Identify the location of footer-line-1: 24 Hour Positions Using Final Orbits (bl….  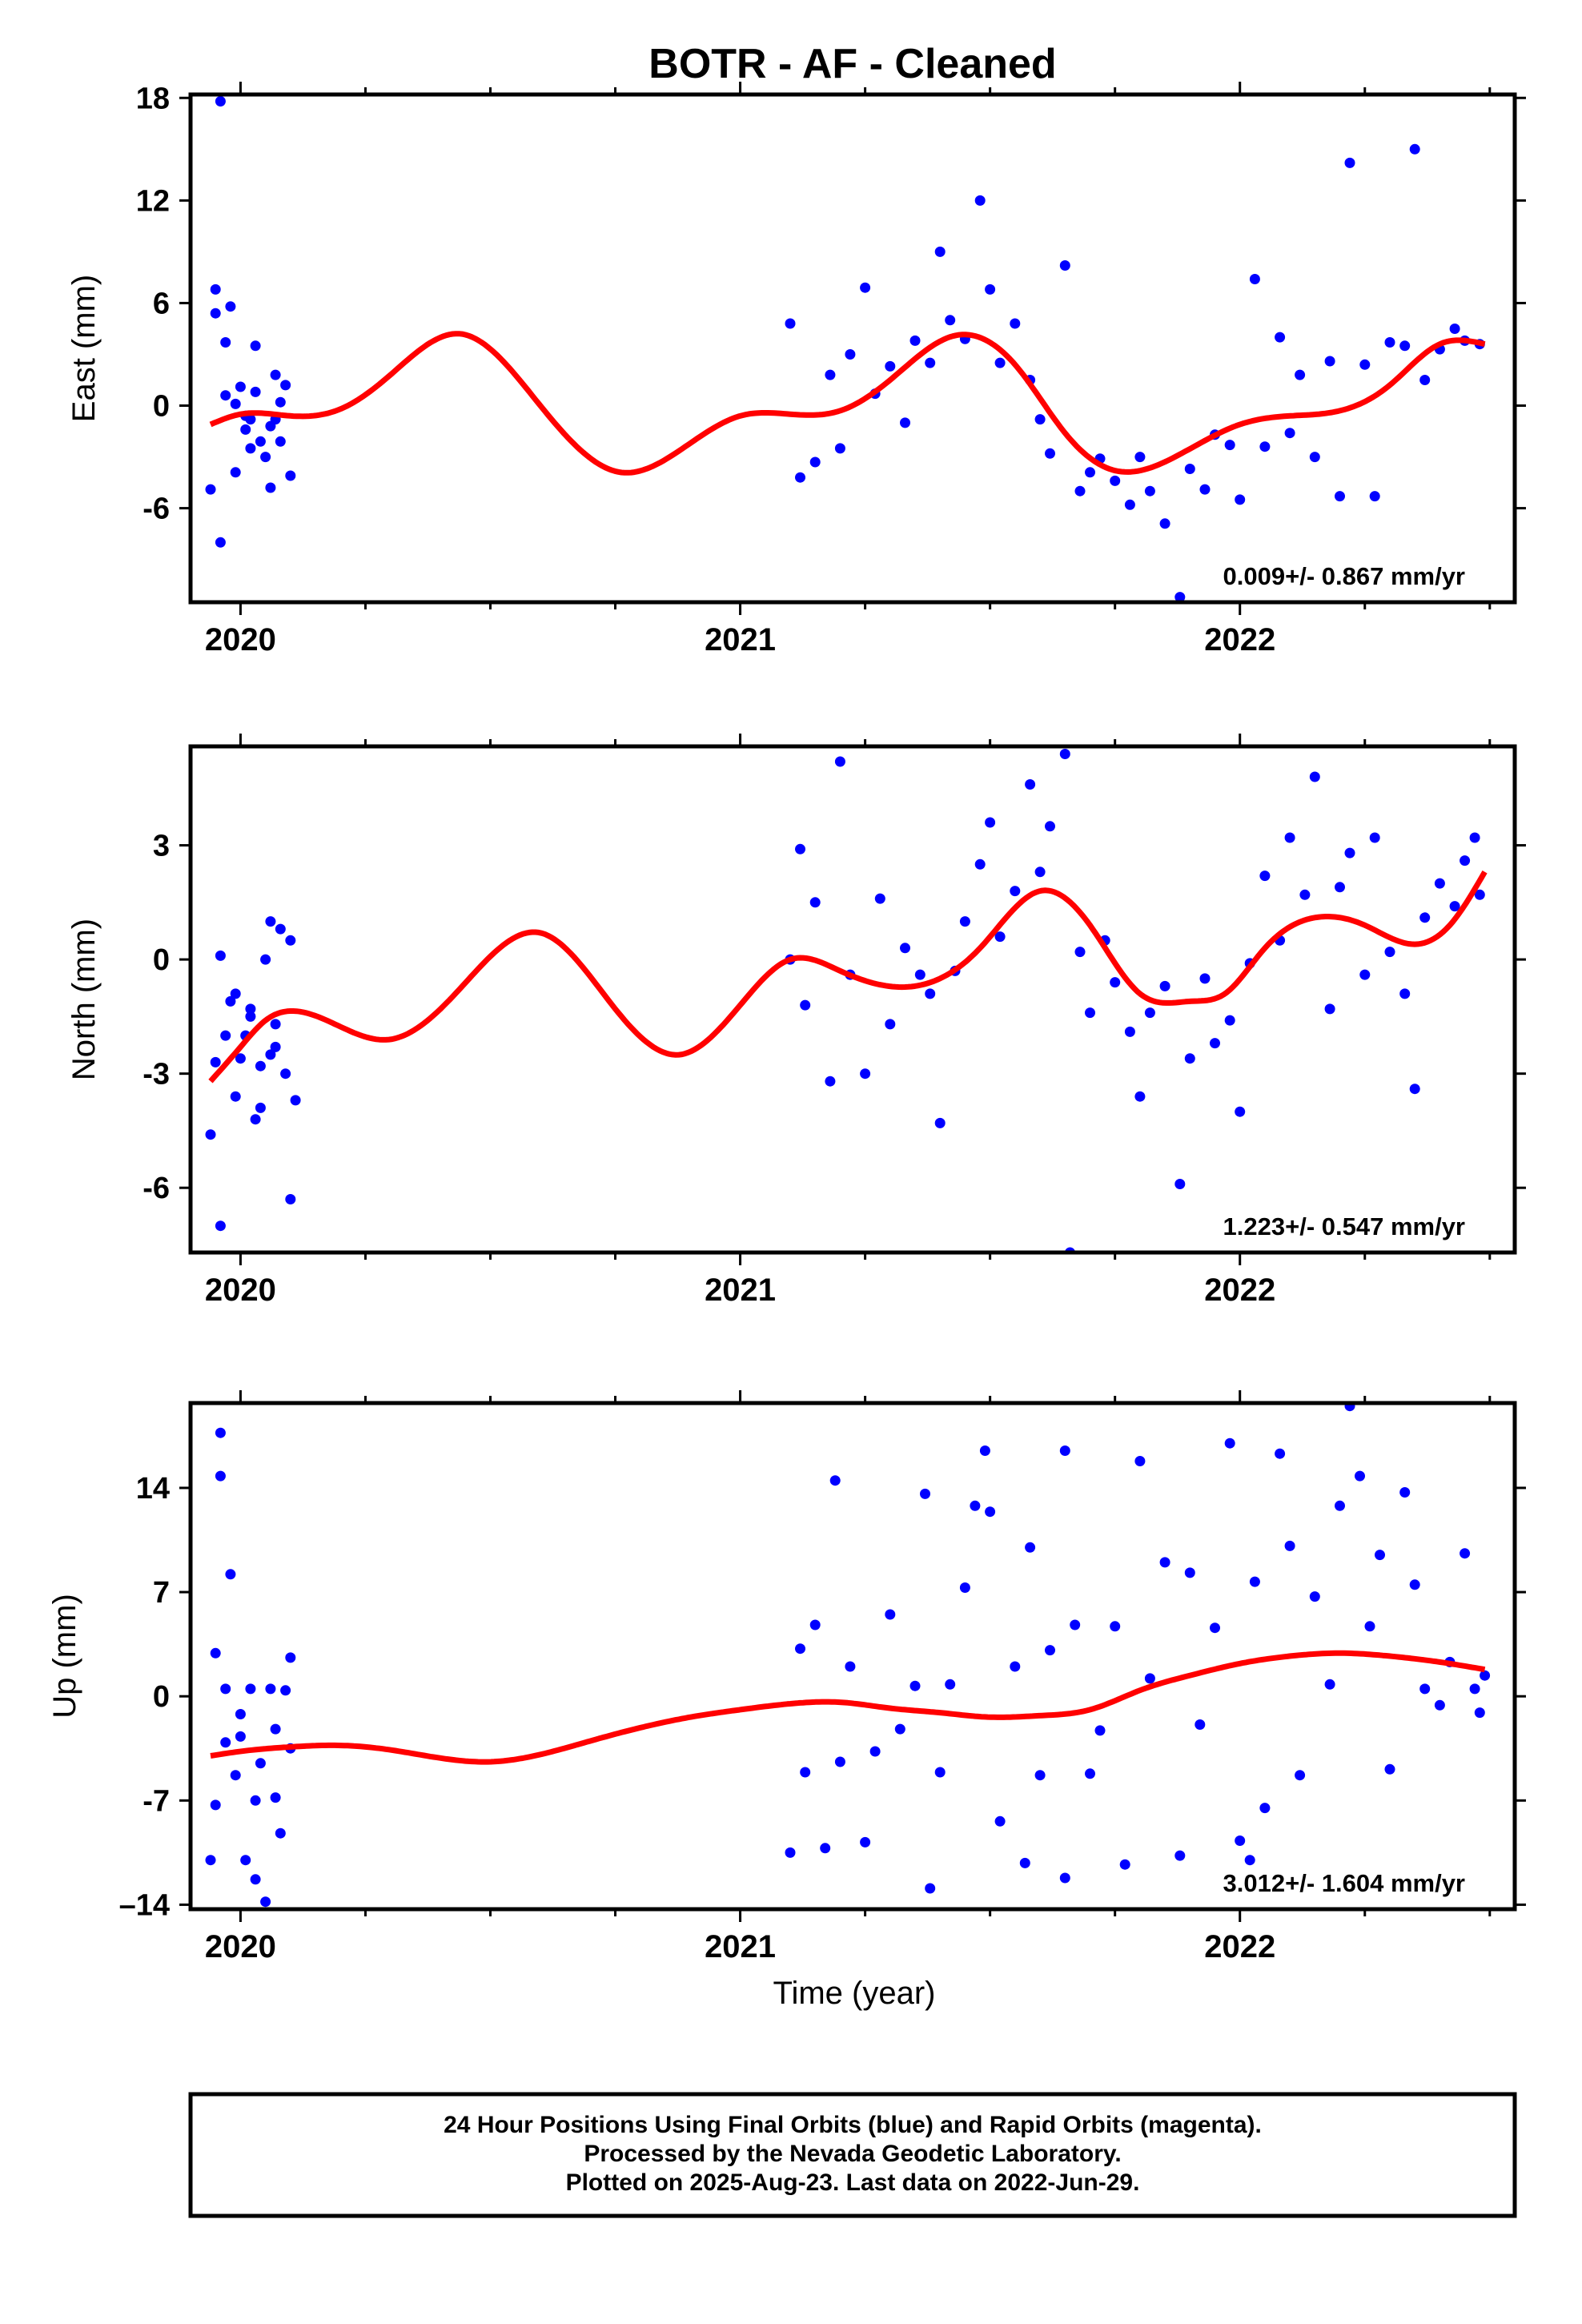
(853, 2125).